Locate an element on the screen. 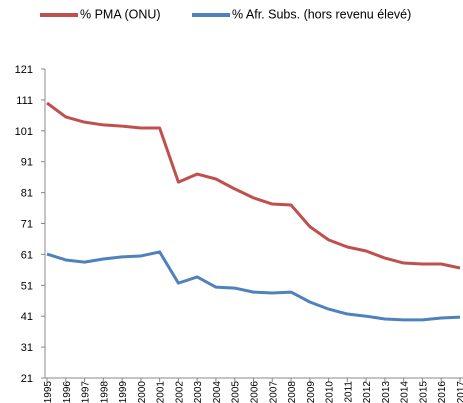 The width and height of the screenshot is (463, 403). x-tick-label: 2010 is located at coordinates (330, 392).